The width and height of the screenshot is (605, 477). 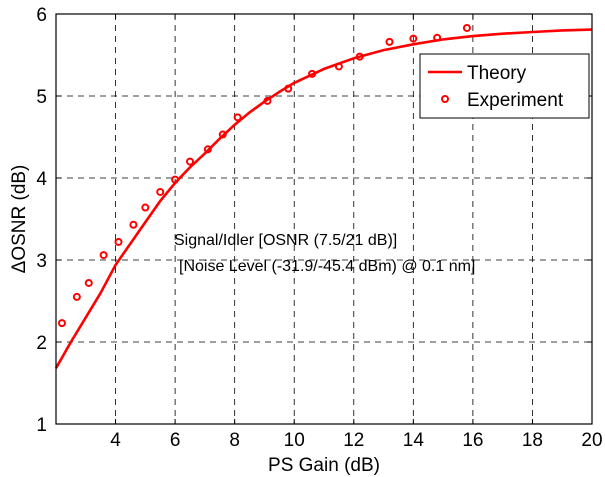 What do you see at coordinates (294, 440) in the screenshot?
I see `x-tick-label: 10` at bounding box center [294, 440].